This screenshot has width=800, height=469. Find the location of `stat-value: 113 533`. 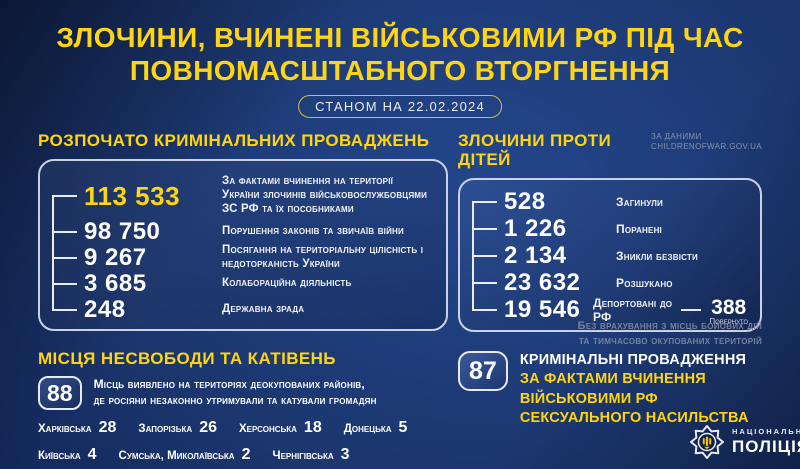

stat-value: 113 533 is located at coordinates (132, 196).